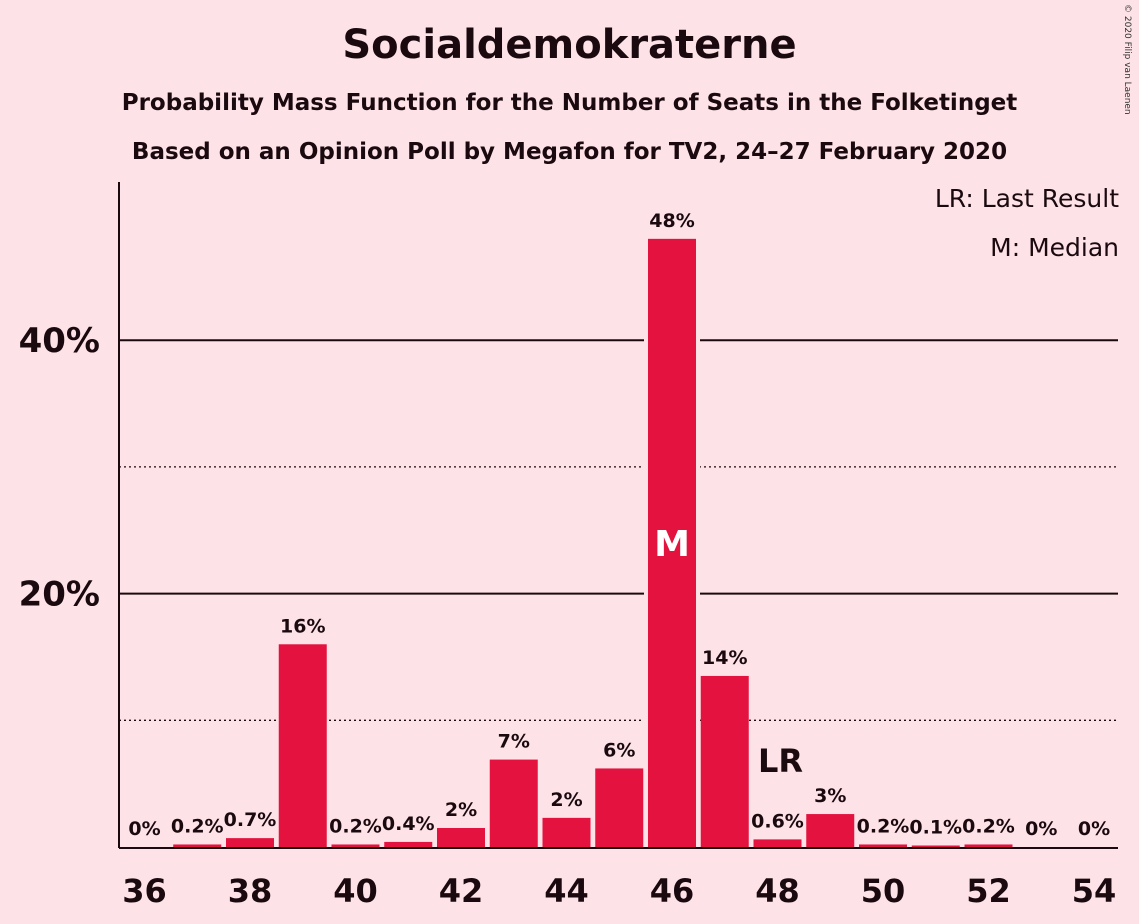  I want to click on bar-value-label: 3%, so click(830, 796).